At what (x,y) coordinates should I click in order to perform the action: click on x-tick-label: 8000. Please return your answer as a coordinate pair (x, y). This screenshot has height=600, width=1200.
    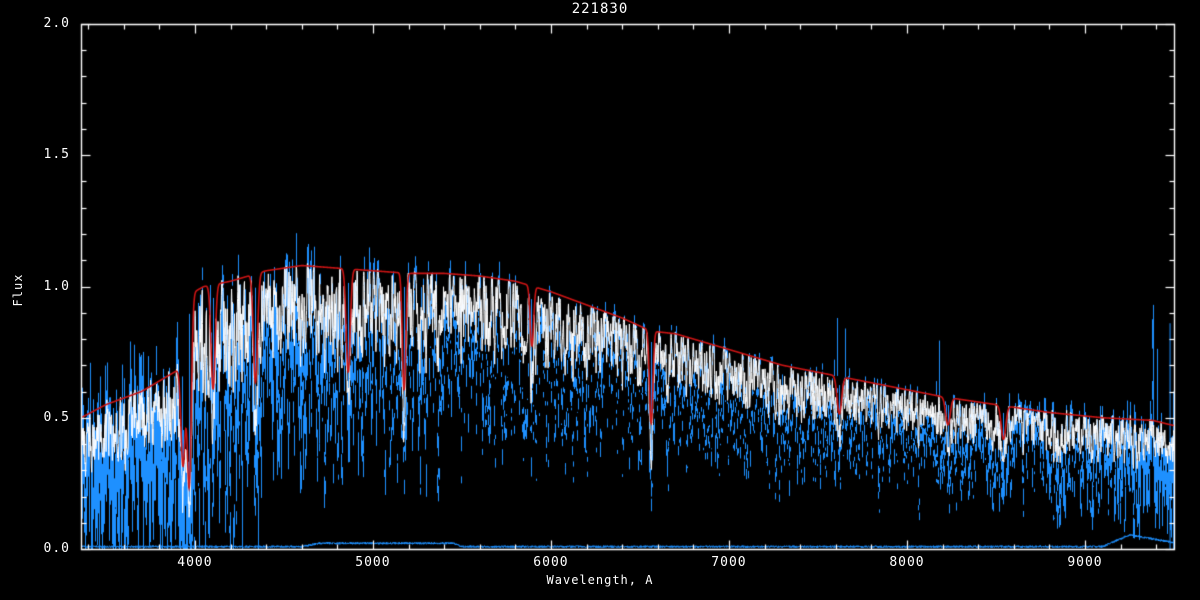
    Looking at the image, I should click on (907, 562).